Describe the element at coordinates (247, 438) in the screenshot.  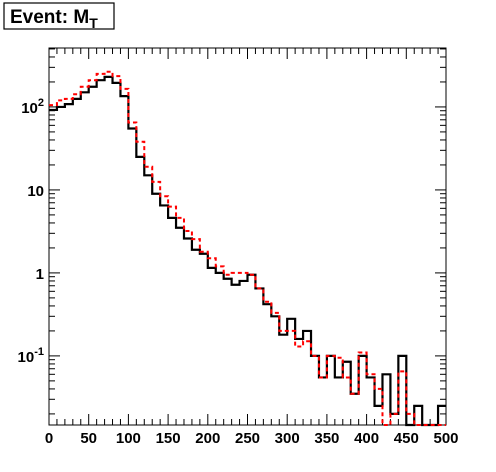
I see `x-tick-label: 250` at that location.